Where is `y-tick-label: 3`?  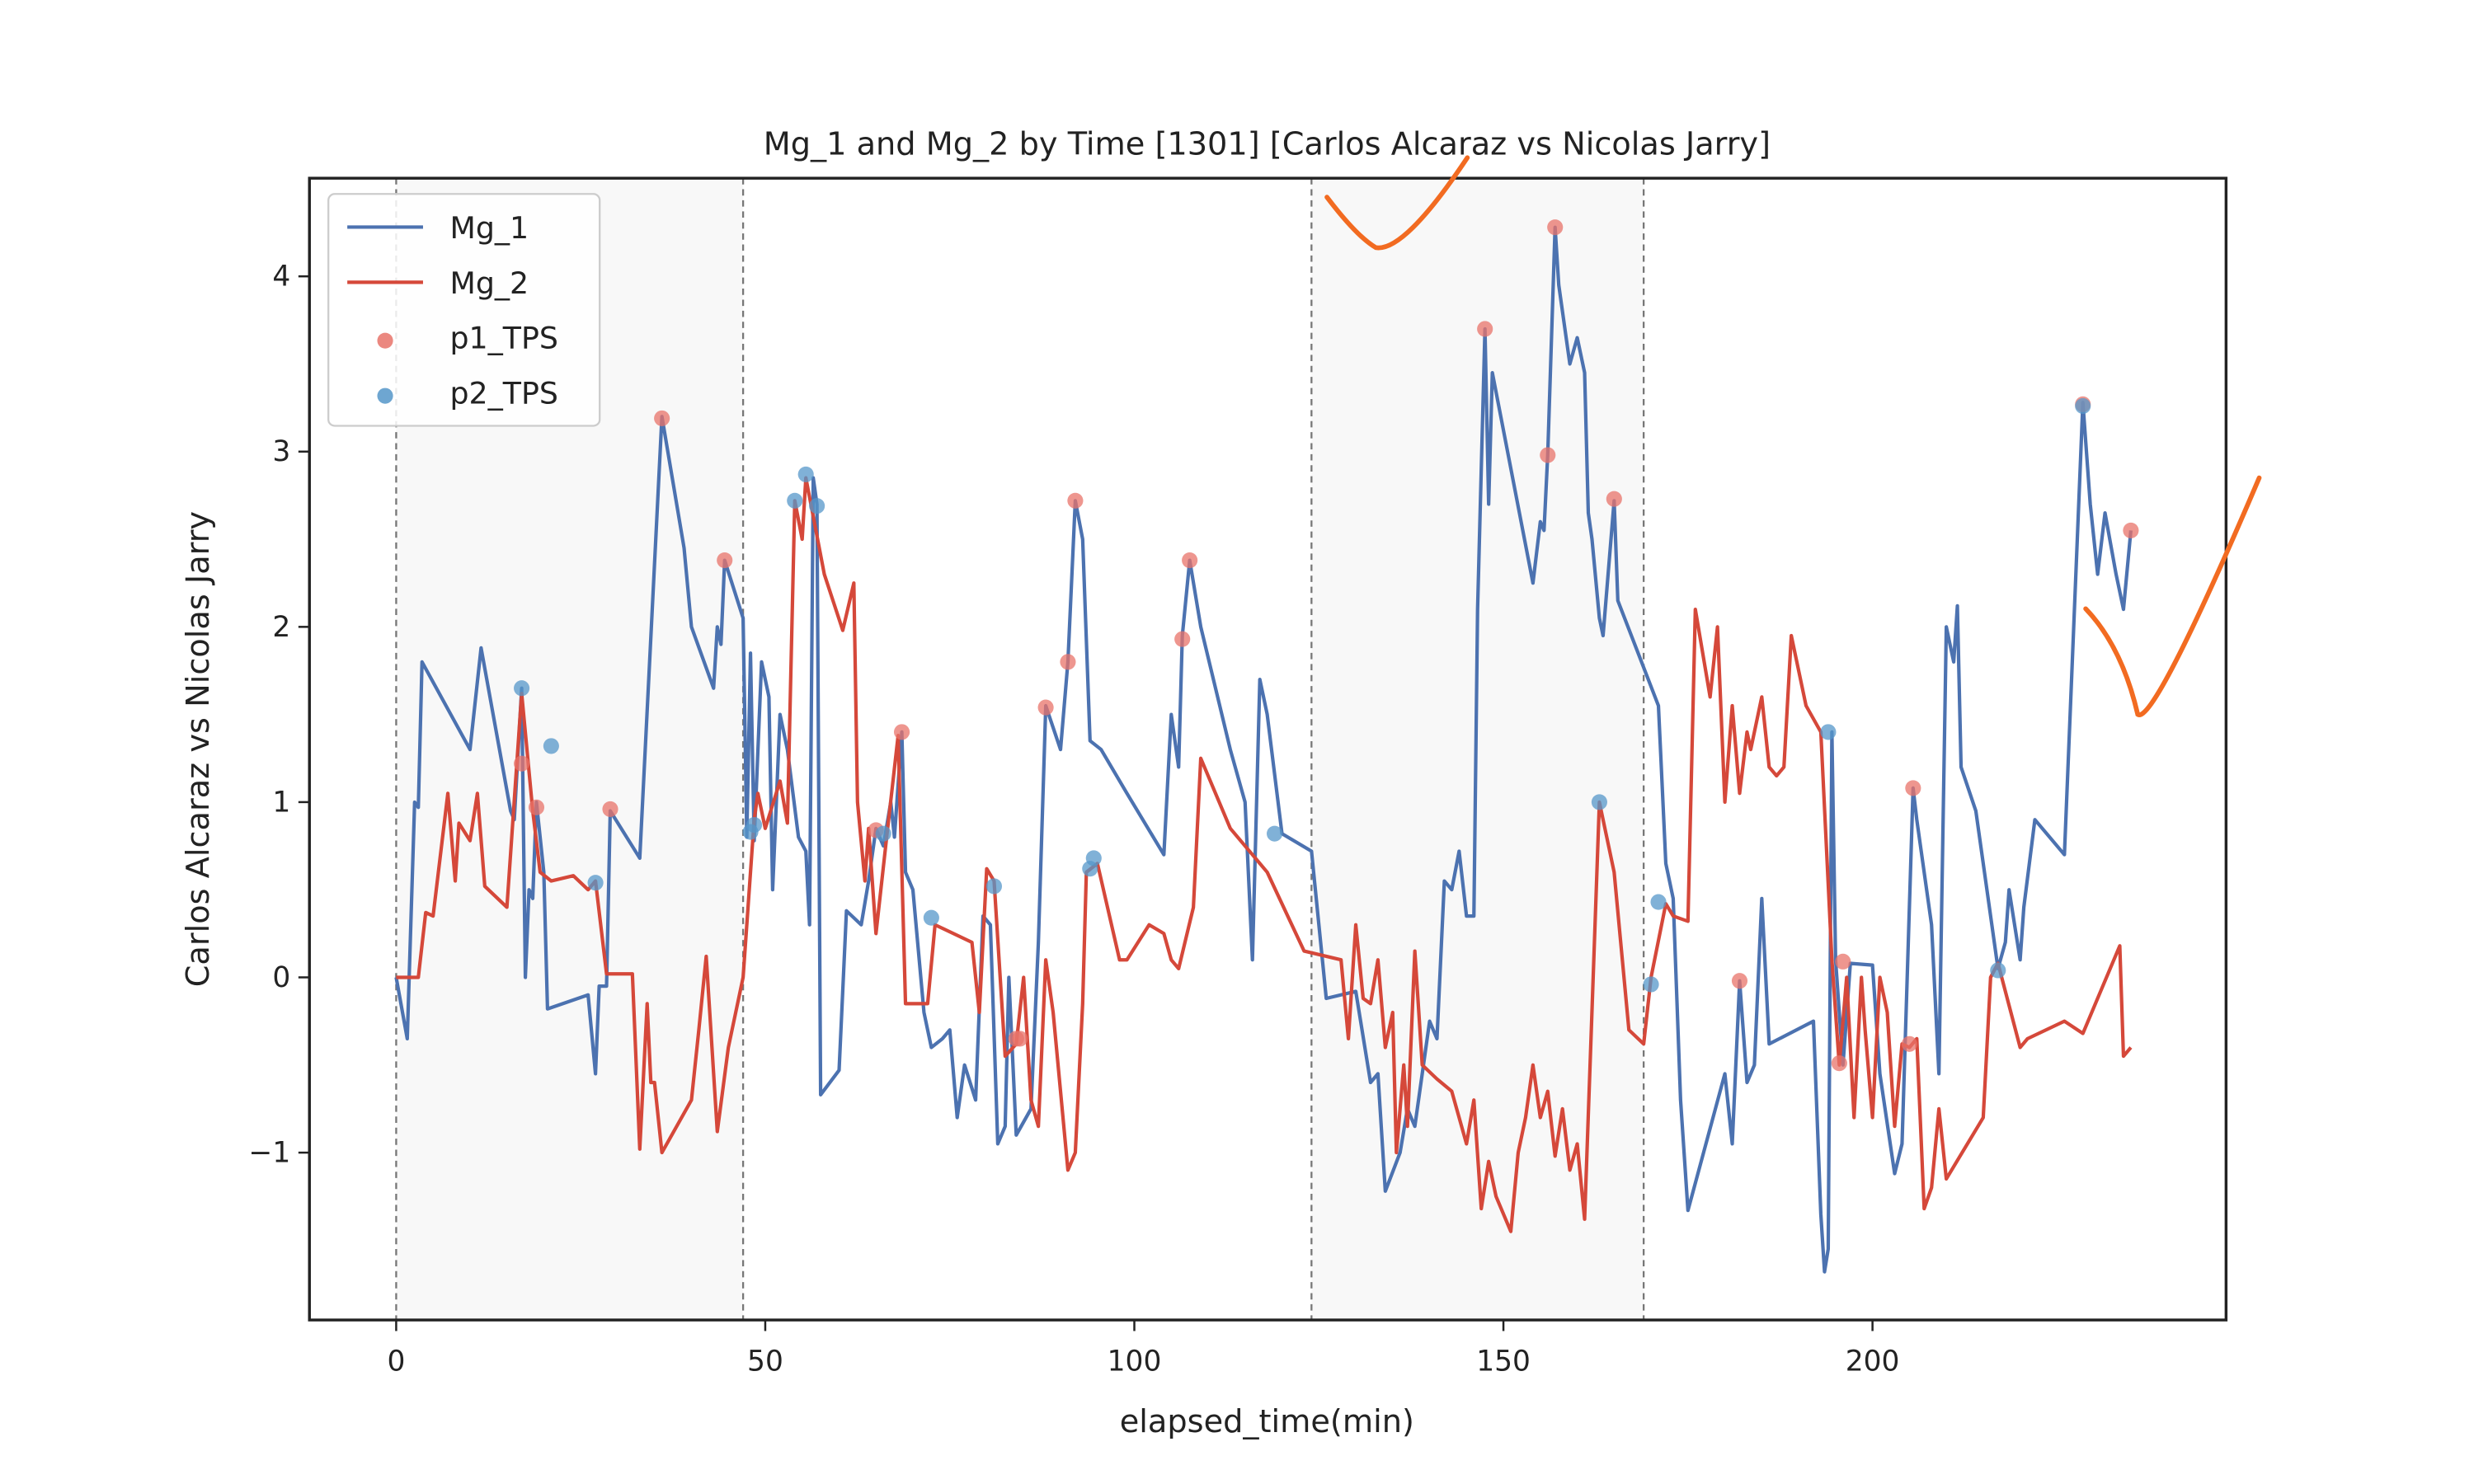
y-tick-label: 3 is located at coordinates (281, 451).